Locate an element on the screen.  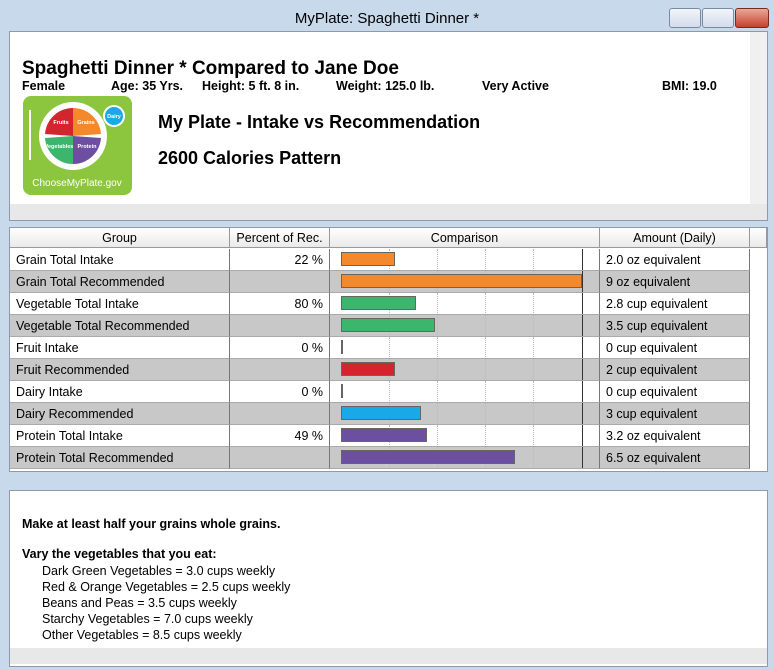
amount-cell: 3 cup equivalent is located at coordinates (675, 414).